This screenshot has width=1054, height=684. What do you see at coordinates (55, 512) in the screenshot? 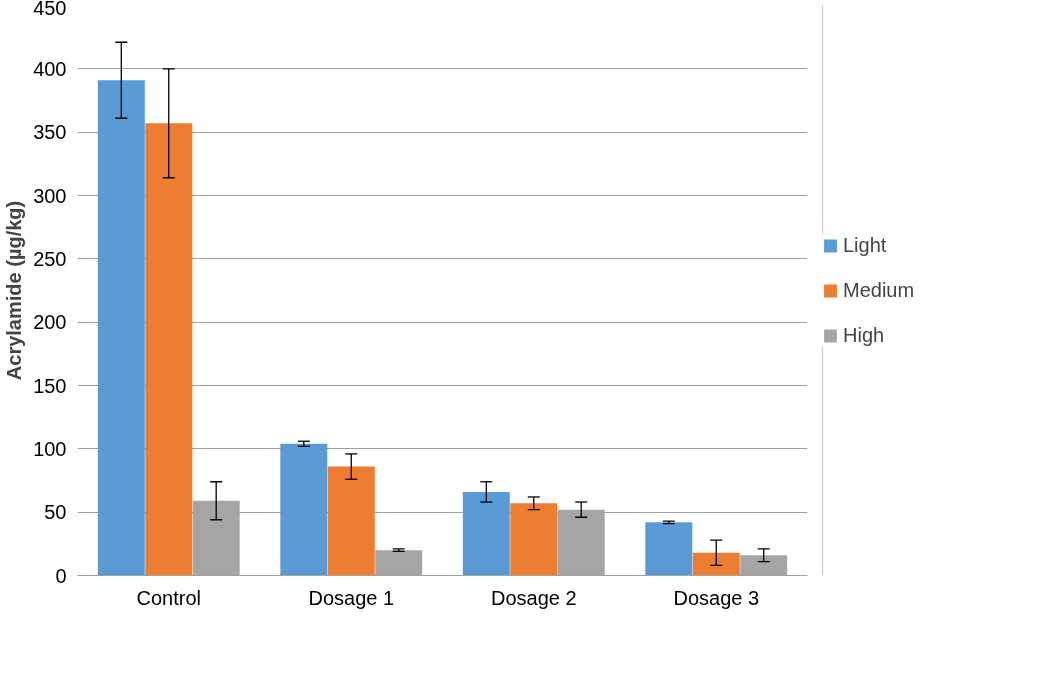
I see `y-tick-label: 50` at bounding box center [55, 512].